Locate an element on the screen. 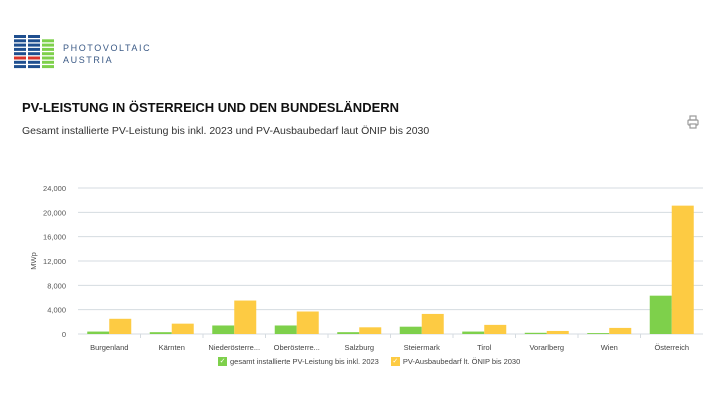 Image resolution: width=728 pixels, height=410 pixels. x-tick-label: Kärnten is located at coordinates (172, 347).